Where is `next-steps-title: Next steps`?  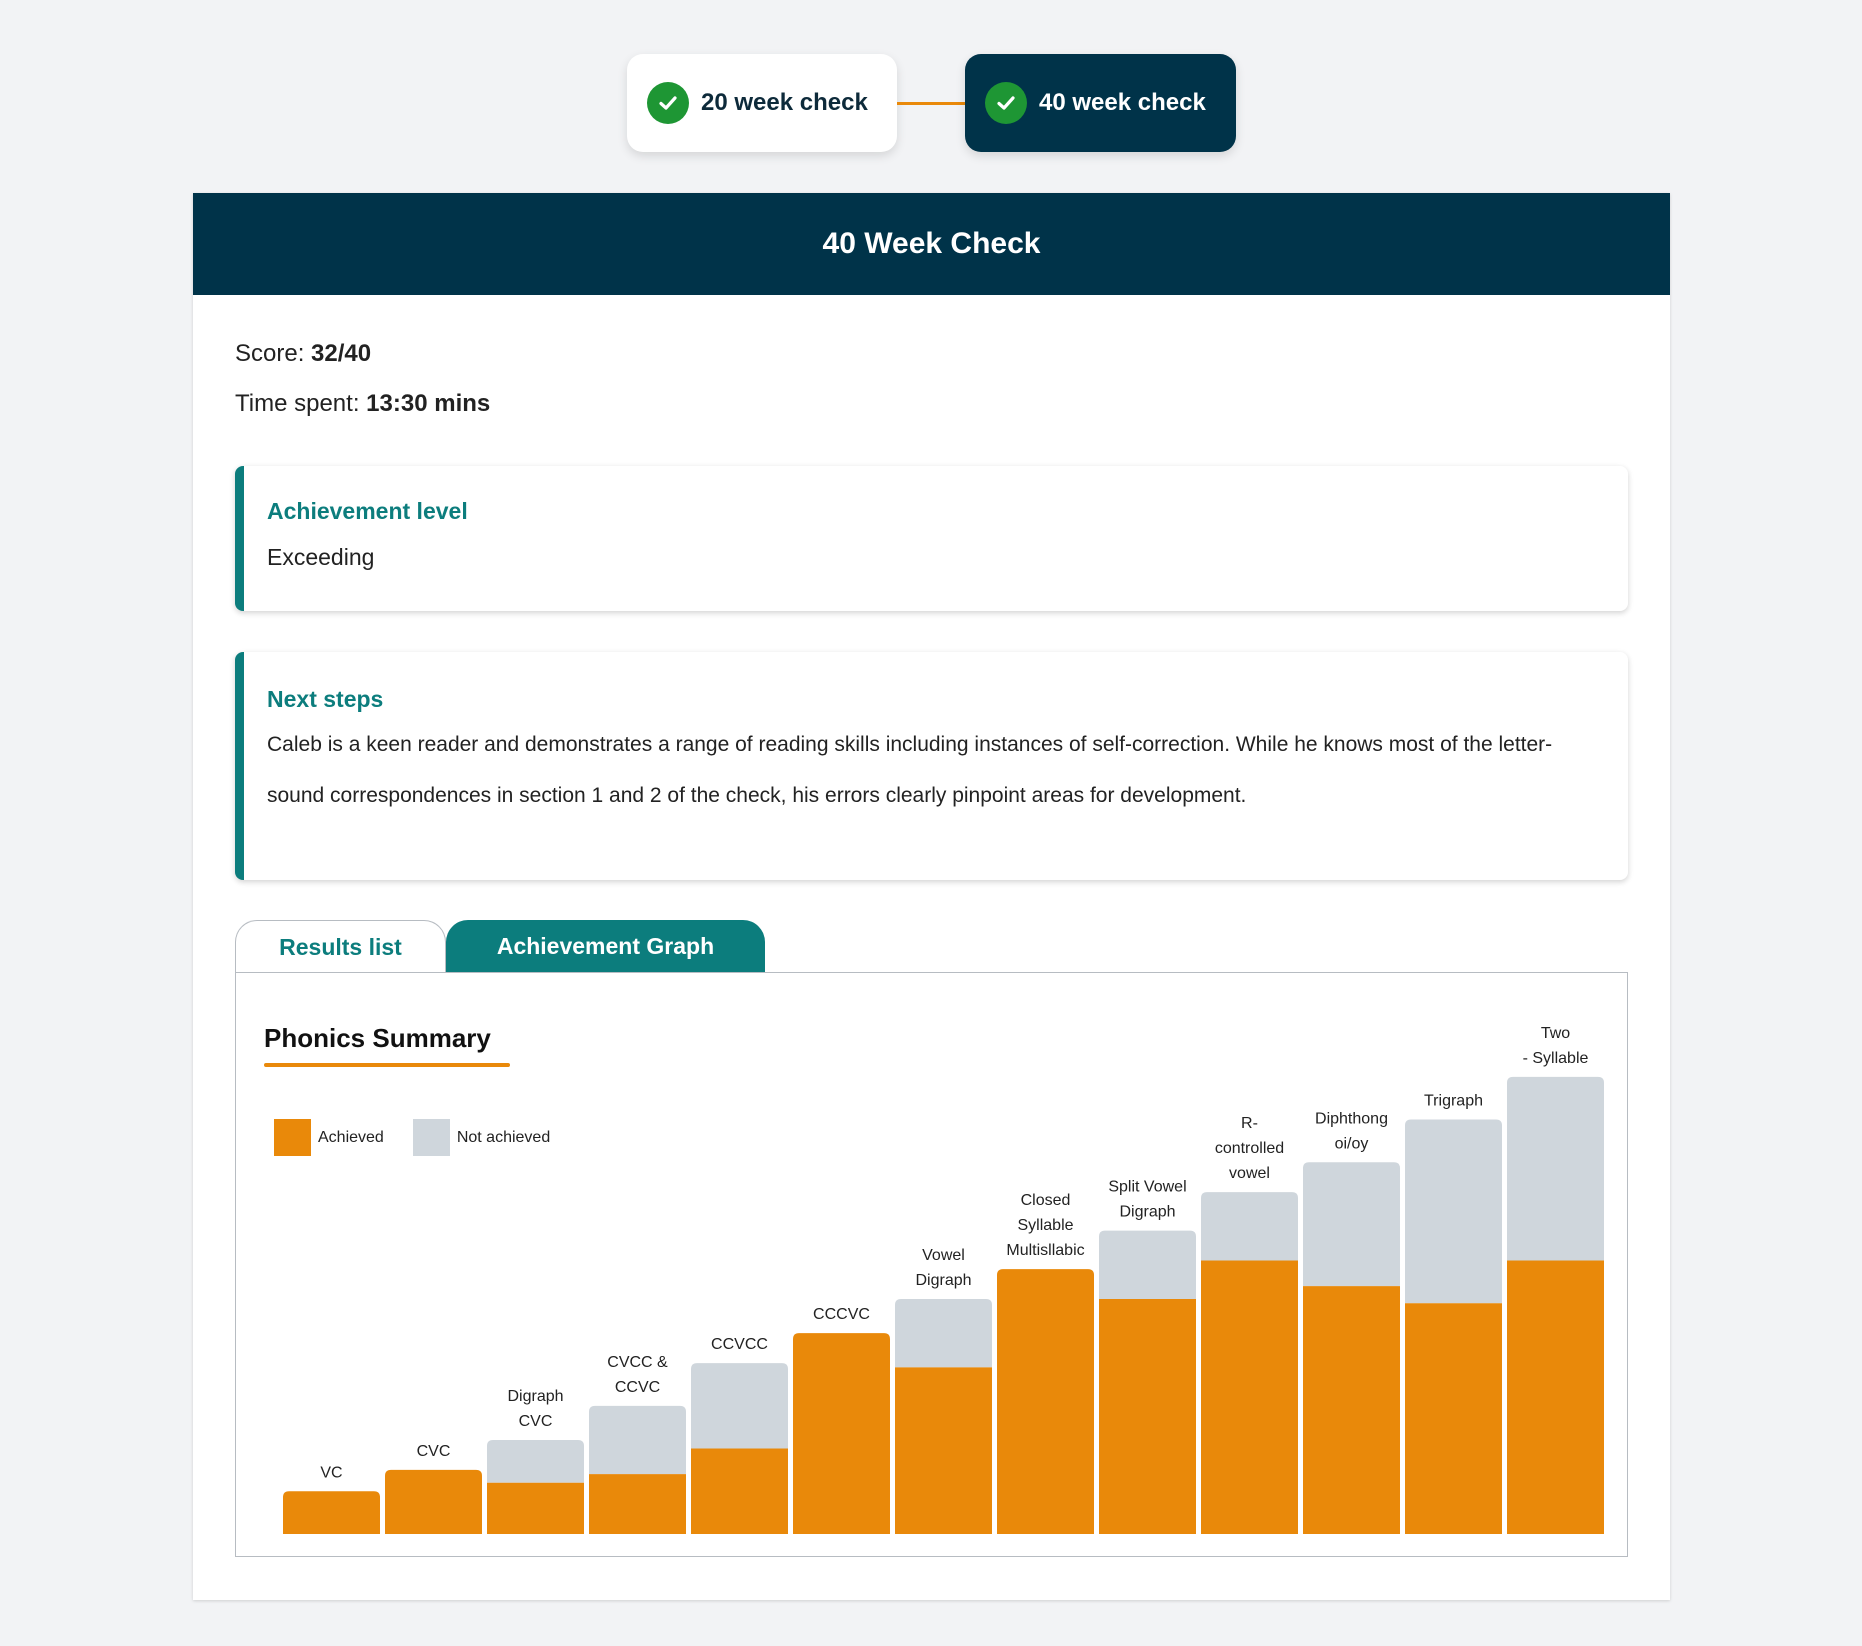
next-steps-title: Next steps is located at coordinates (325, 699).